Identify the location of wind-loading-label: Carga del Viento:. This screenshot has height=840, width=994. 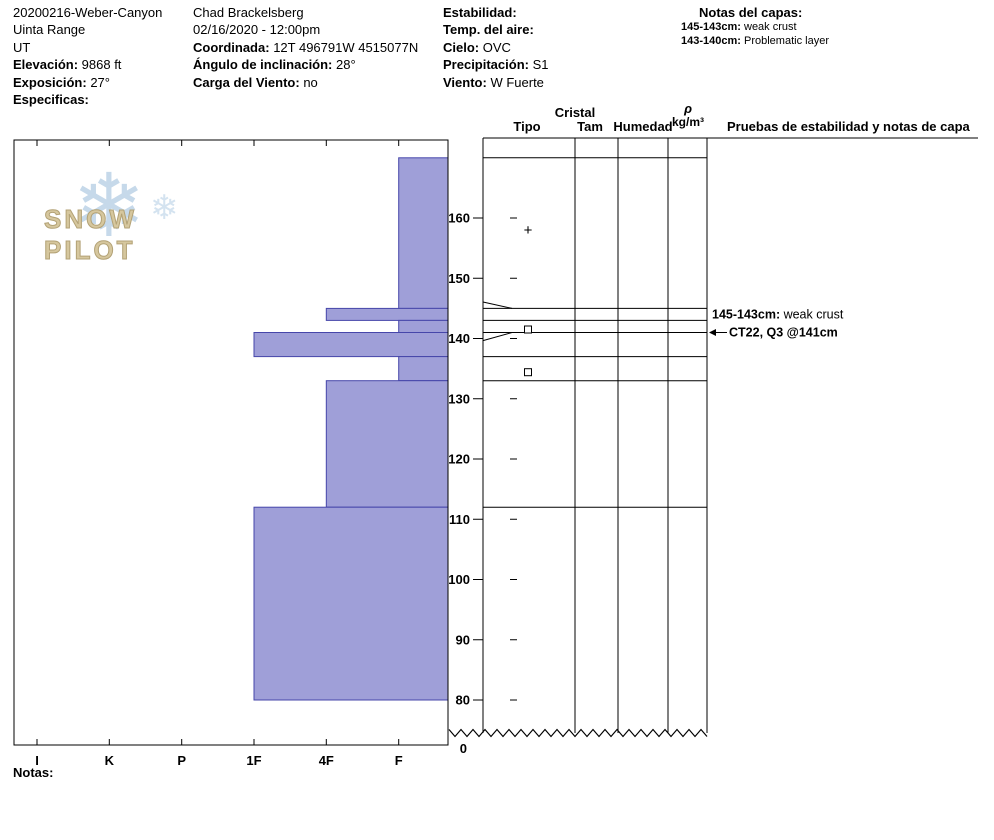
(246, 82).